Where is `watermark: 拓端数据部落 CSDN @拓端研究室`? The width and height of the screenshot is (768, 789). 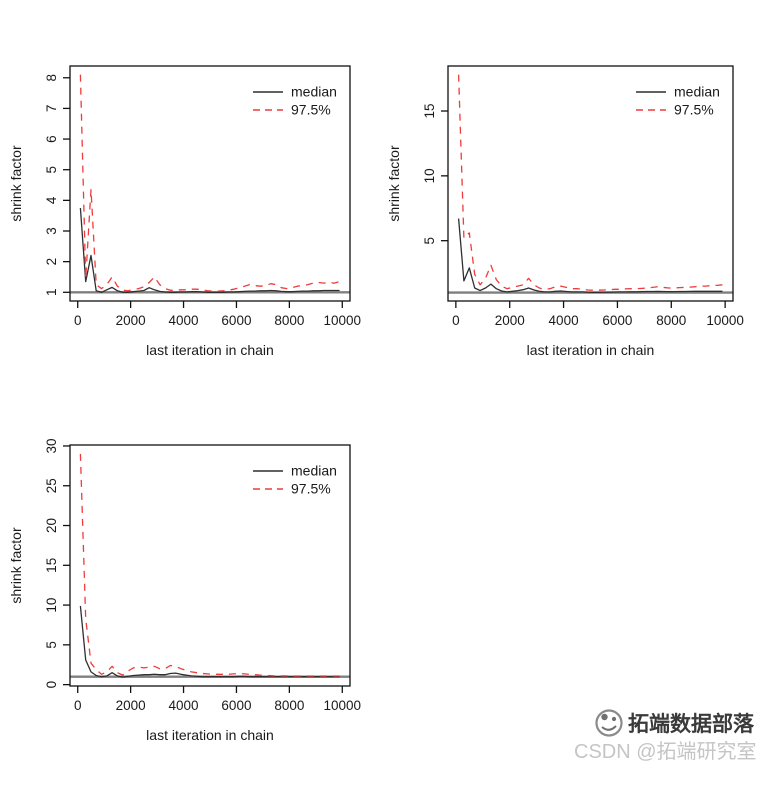 watermark: 拓端数据部落 CSDN @拓端研究室 is located at coordinates (669, 731).